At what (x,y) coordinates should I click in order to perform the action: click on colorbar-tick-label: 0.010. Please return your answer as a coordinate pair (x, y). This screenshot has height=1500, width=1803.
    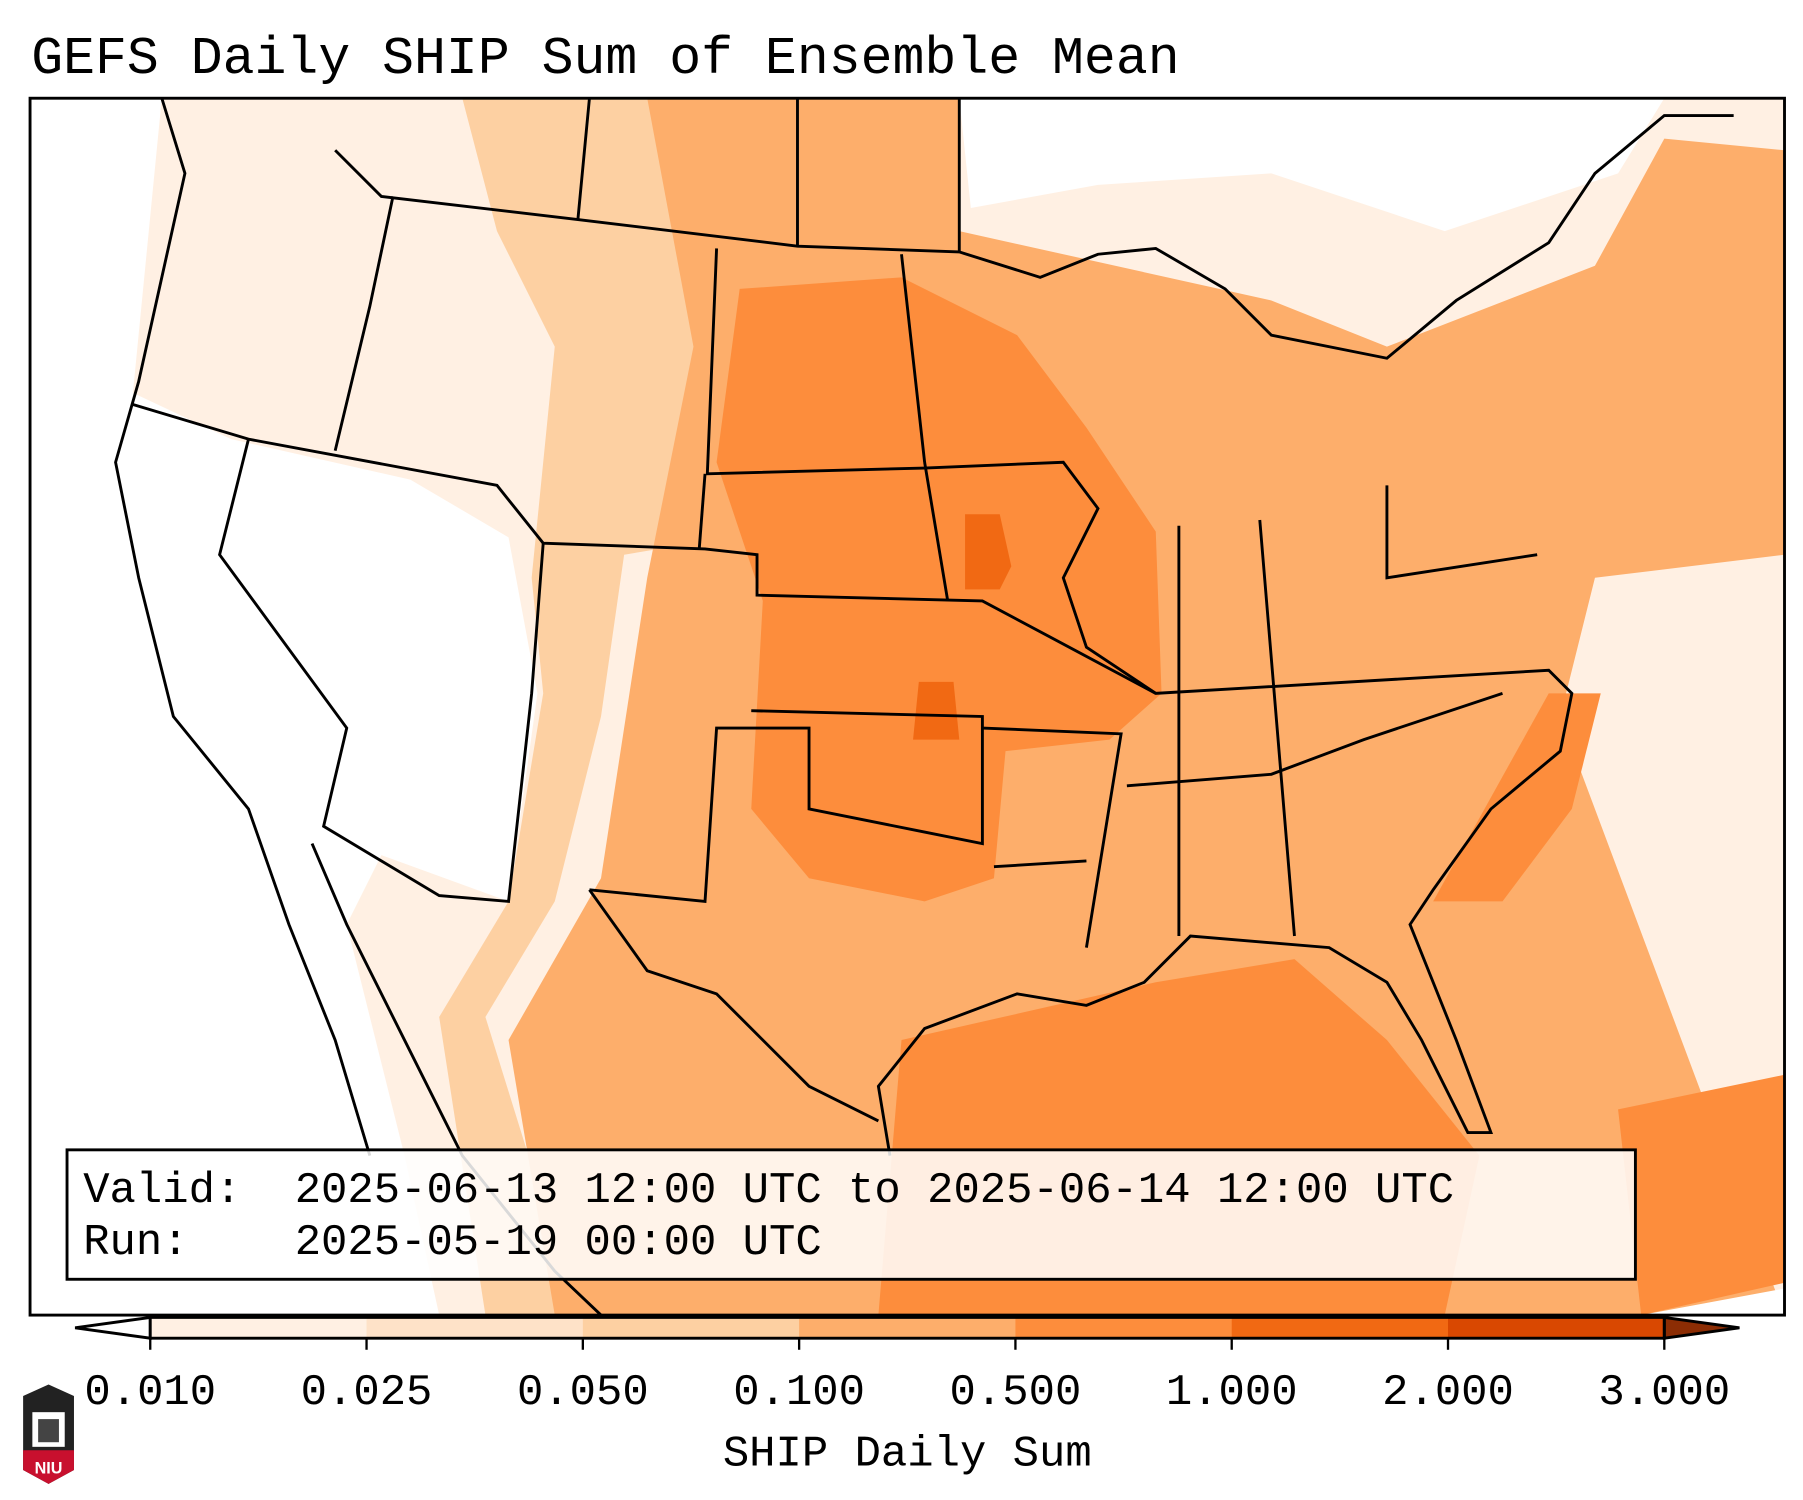
    Looking at the image, I should click on (150, 1393).